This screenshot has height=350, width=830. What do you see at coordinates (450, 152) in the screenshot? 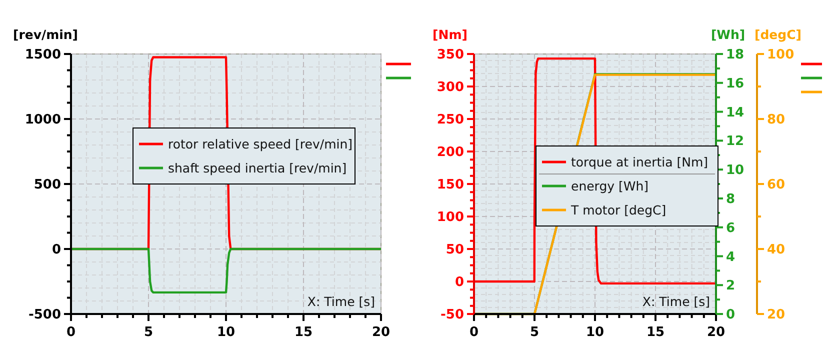
I see `y-tick-label: 200` at bounding box center [450, 152].